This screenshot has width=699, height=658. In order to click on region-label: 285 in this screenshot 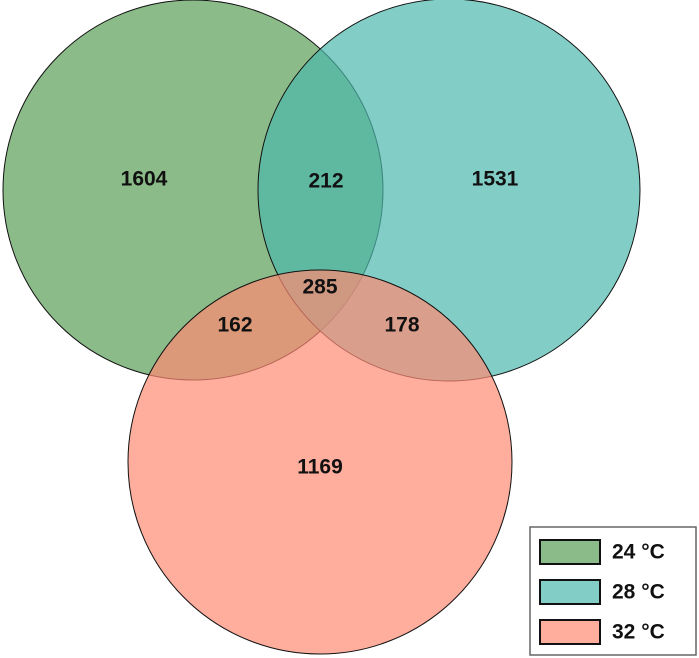, I will do `click(319, 287)`.